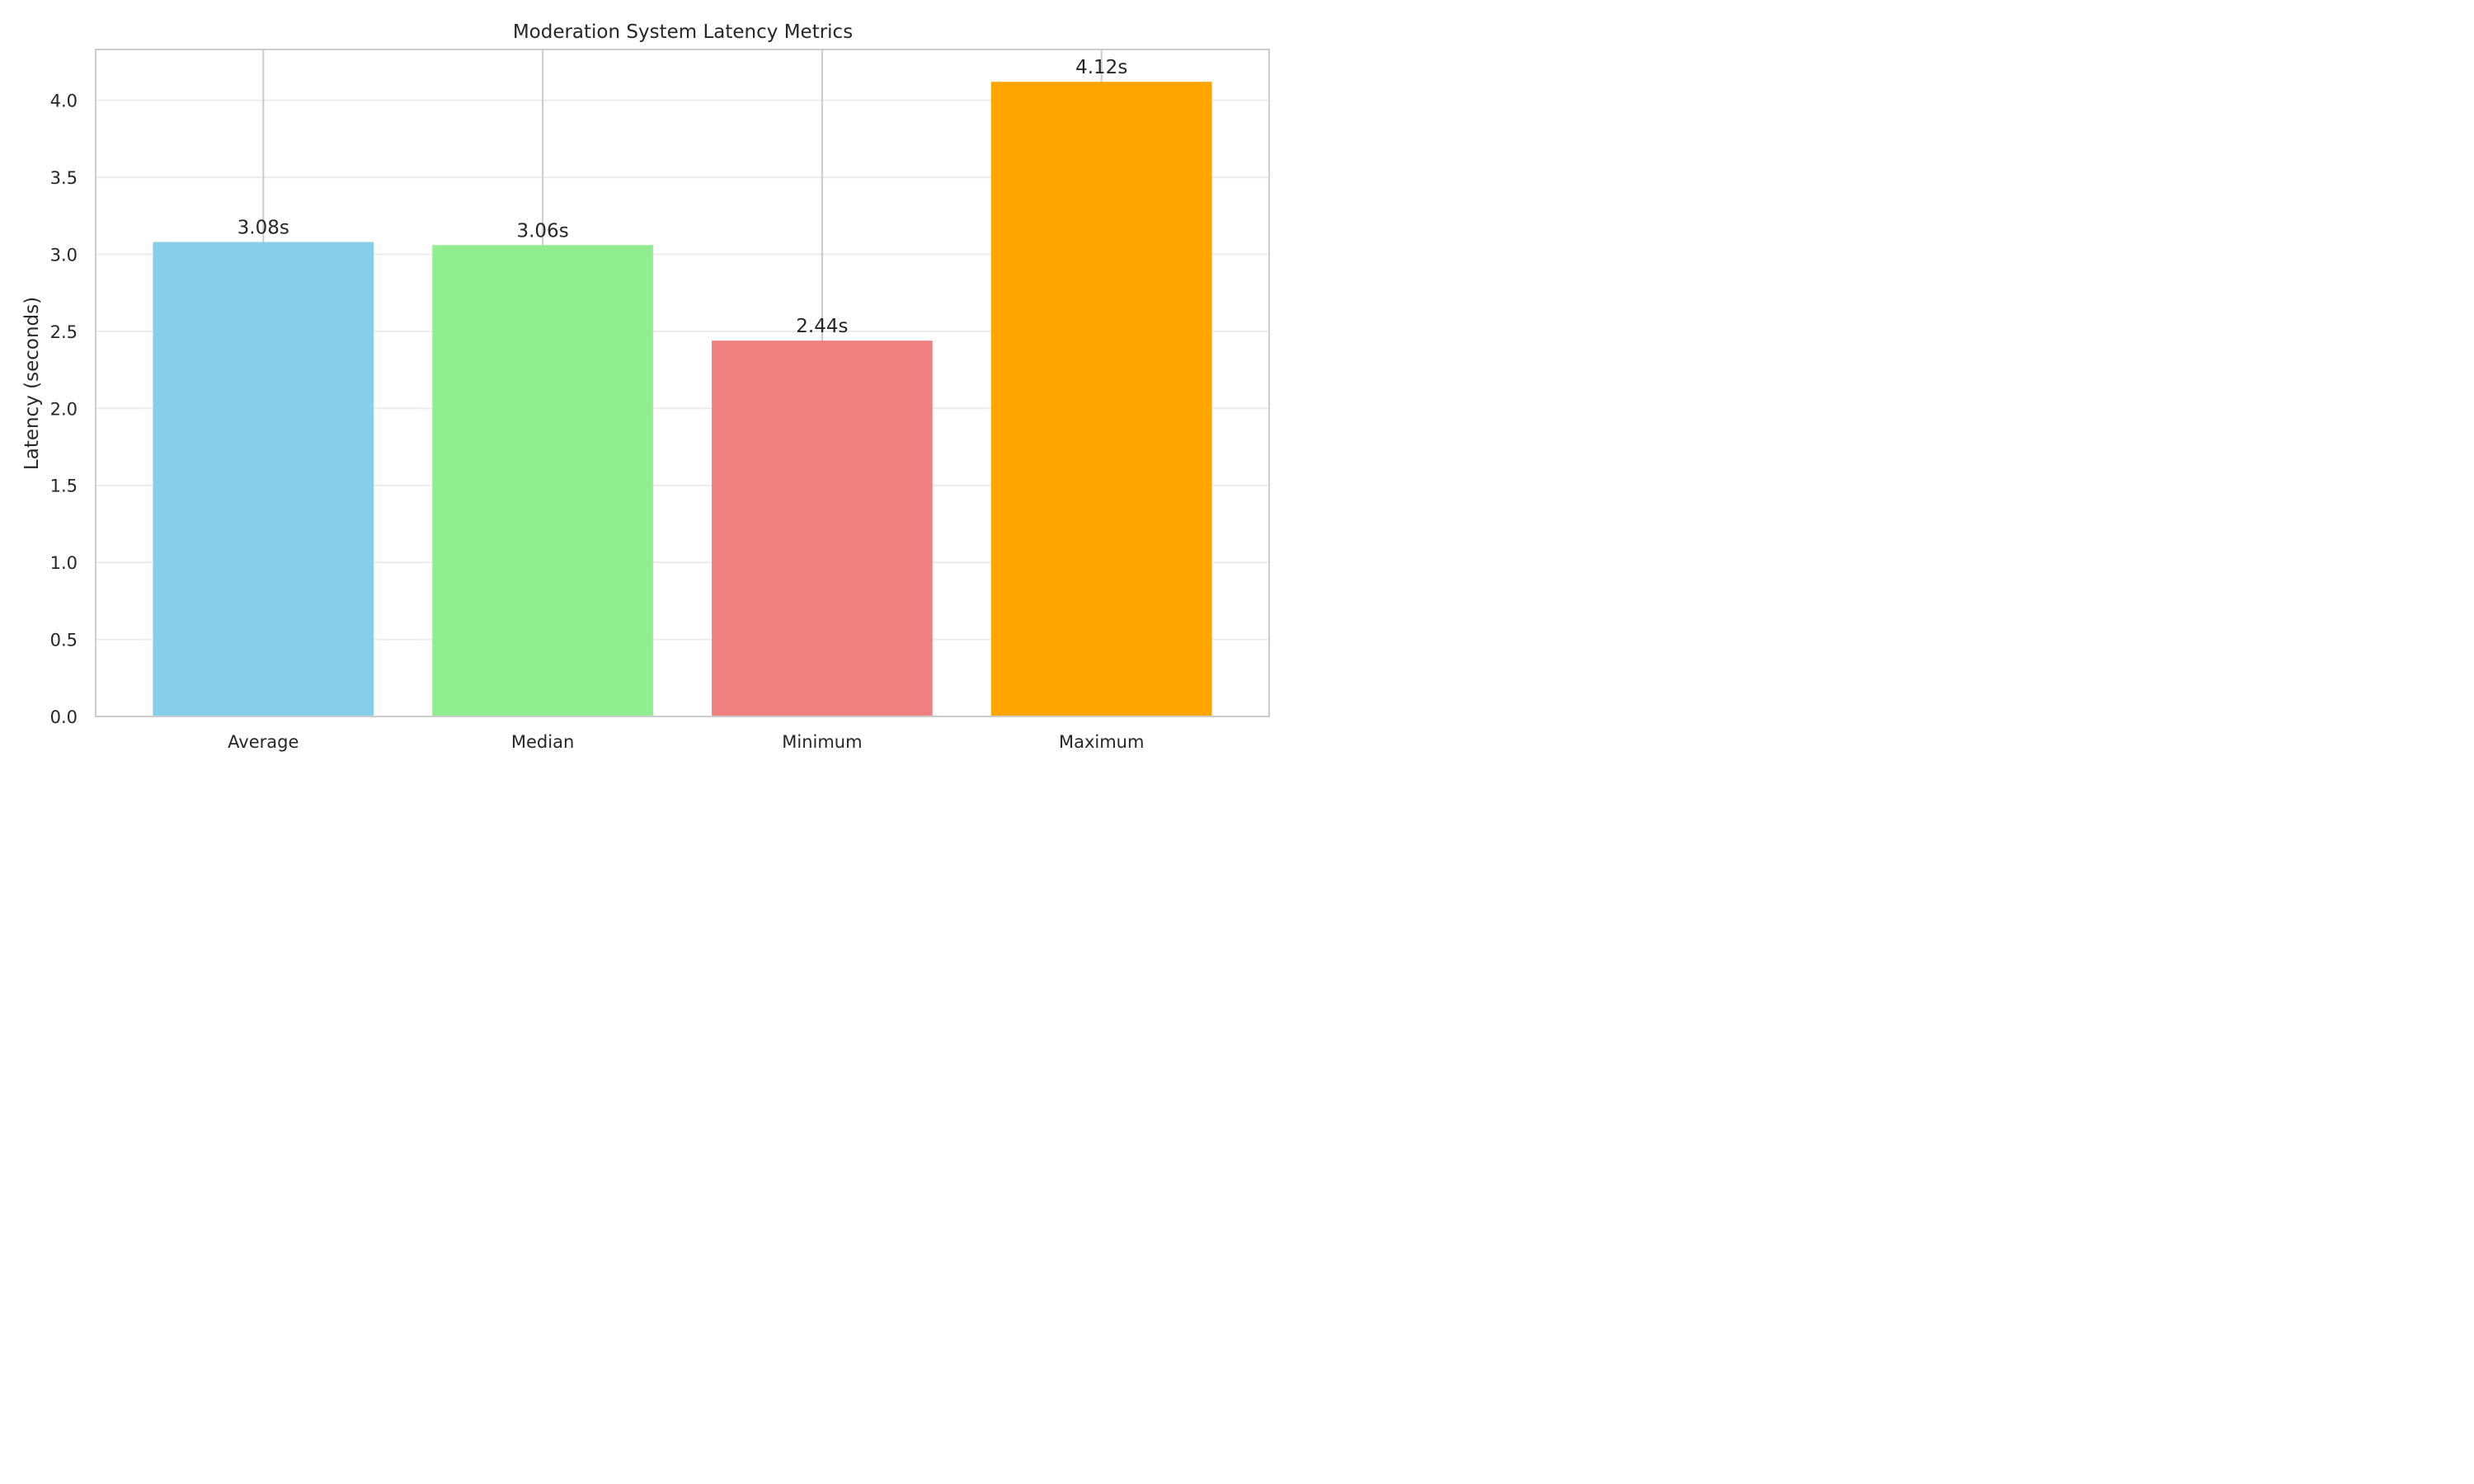  What do you see at coordinates (263, 742) in the screenshot?
I see `x-tick-label: Average` at bounding box center [263, 742].